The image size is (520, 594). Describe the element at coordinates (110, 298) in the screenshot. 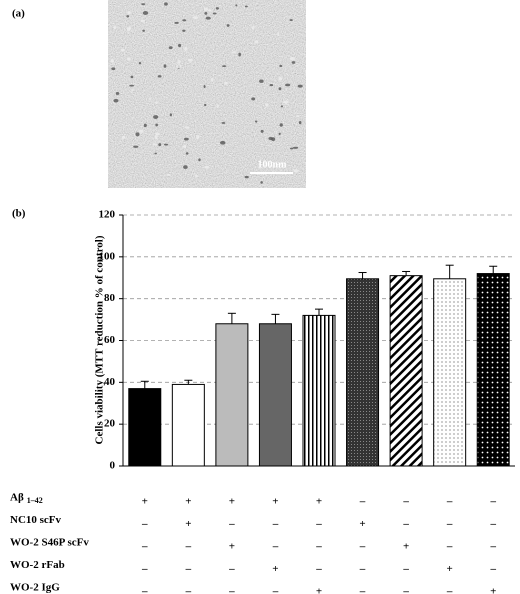

I see `y-tick-label: 80` at that location.